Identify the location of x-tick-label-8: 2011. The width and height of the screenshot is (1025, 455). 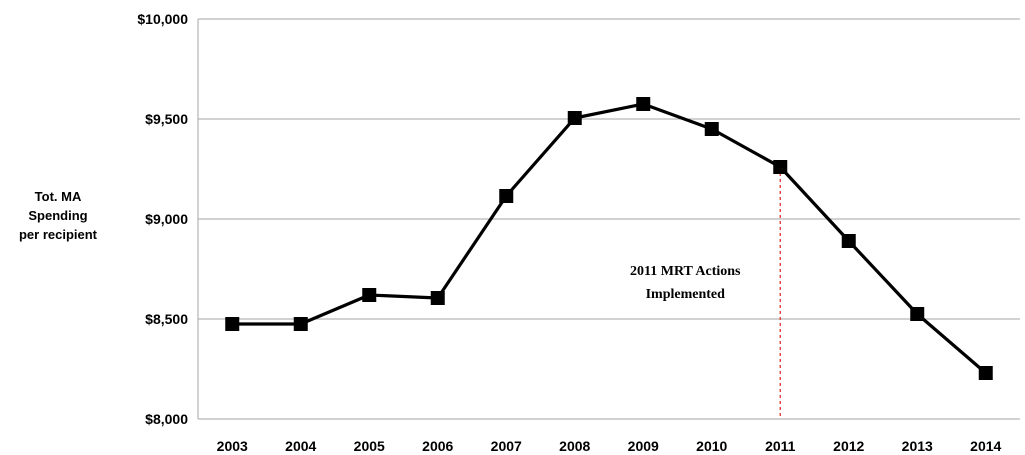
(780, 446).